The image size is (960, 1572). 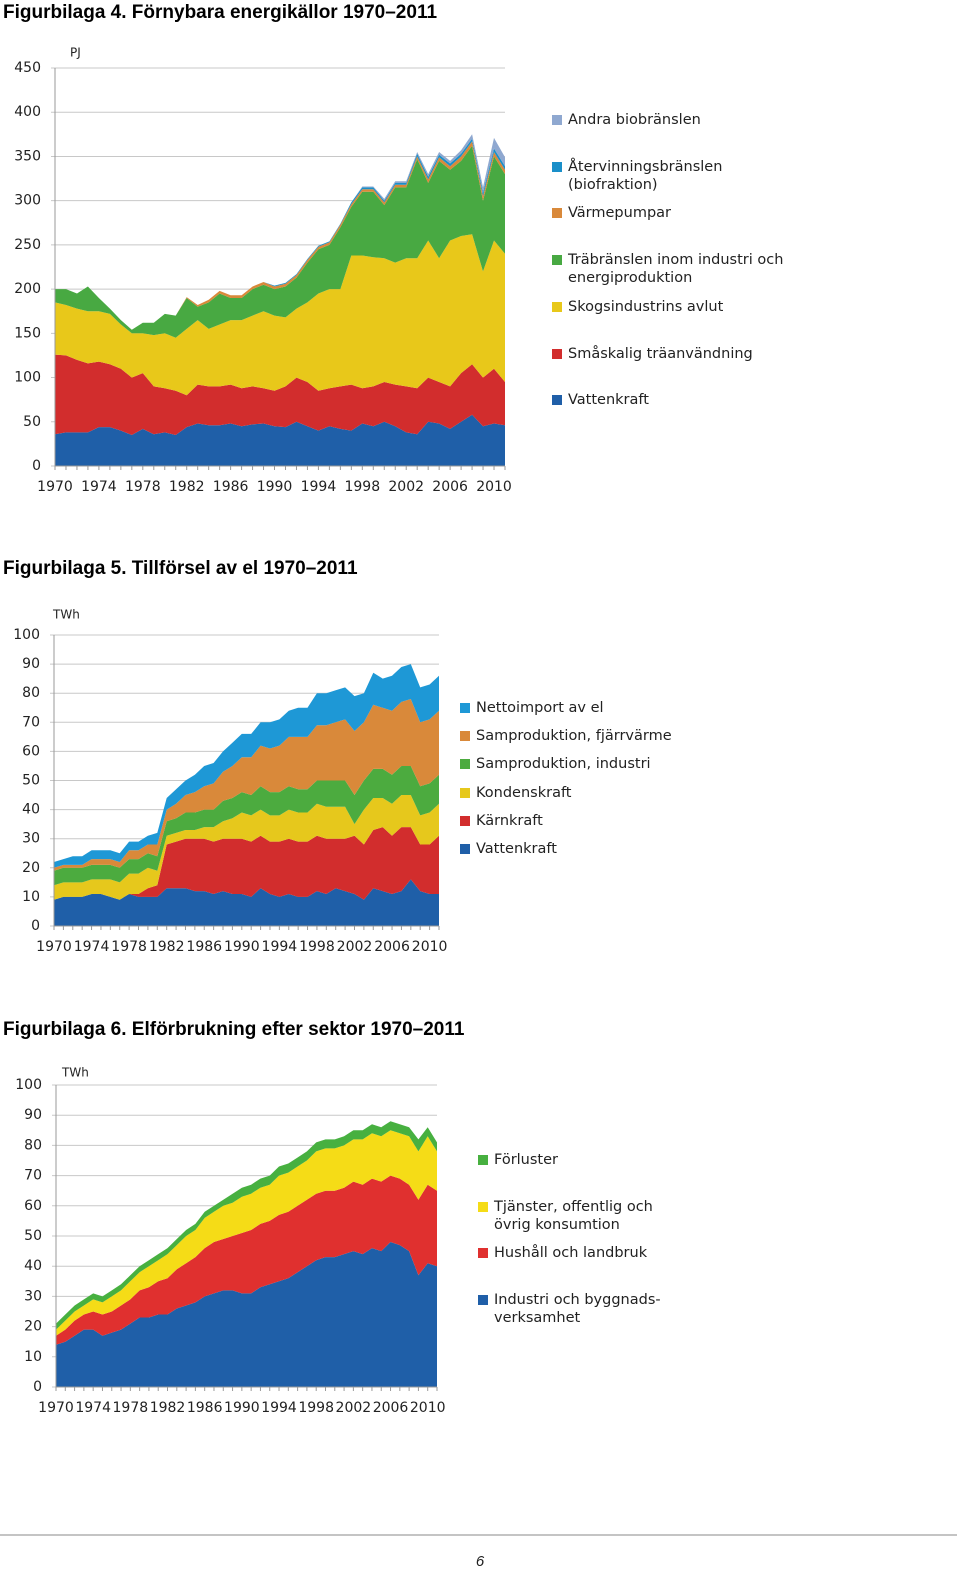 What do you see at coordinates (524, 792) in the screenshot?
I see `legend-label: Kondenskraft` at bounding box center [524, 792].